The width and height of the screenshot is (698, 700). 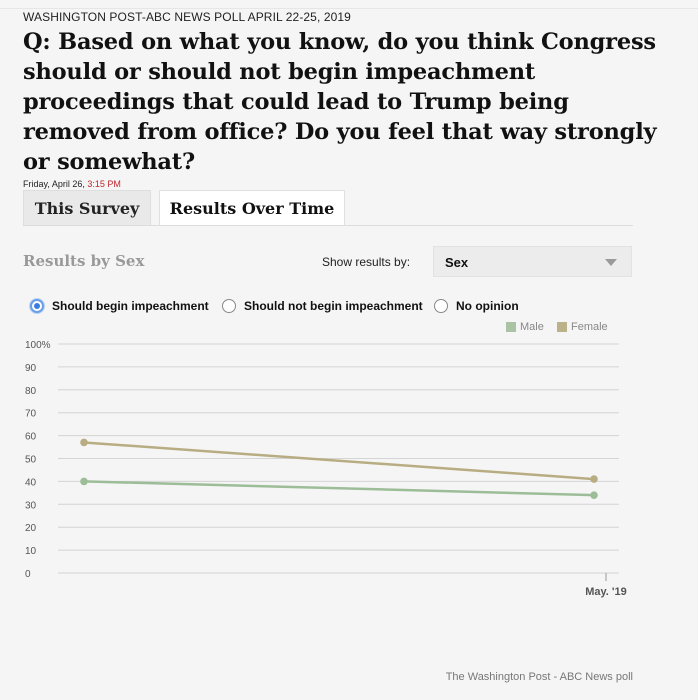 What do you see at coordinates (532, 327) in the screenshot?
I see `legend-label-male: Male` at bounding box center [532, 327].